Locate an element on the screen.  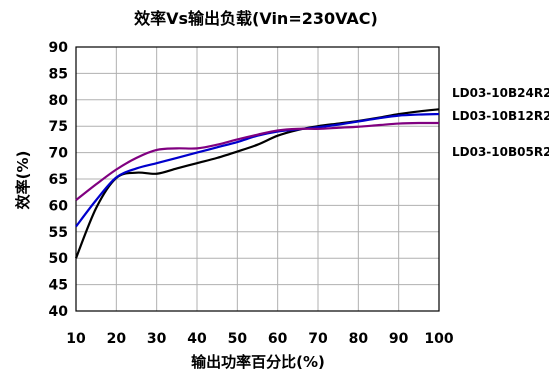
x-axis-label: 输出功率百分比(%) is located at coordinates (258, 362).